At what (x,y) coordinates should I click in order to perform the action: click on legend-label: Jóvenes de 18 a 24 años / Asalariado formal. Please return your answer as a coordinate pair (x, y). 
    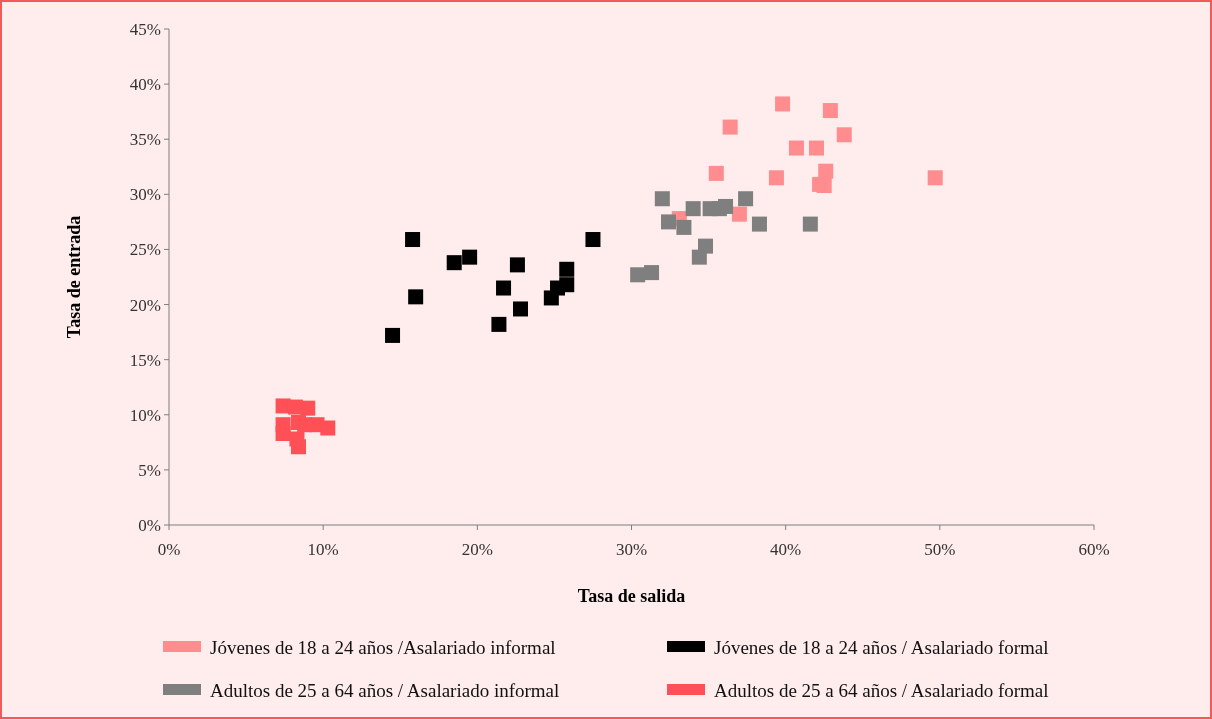
    Looking at the image, I should click on (881, 647).